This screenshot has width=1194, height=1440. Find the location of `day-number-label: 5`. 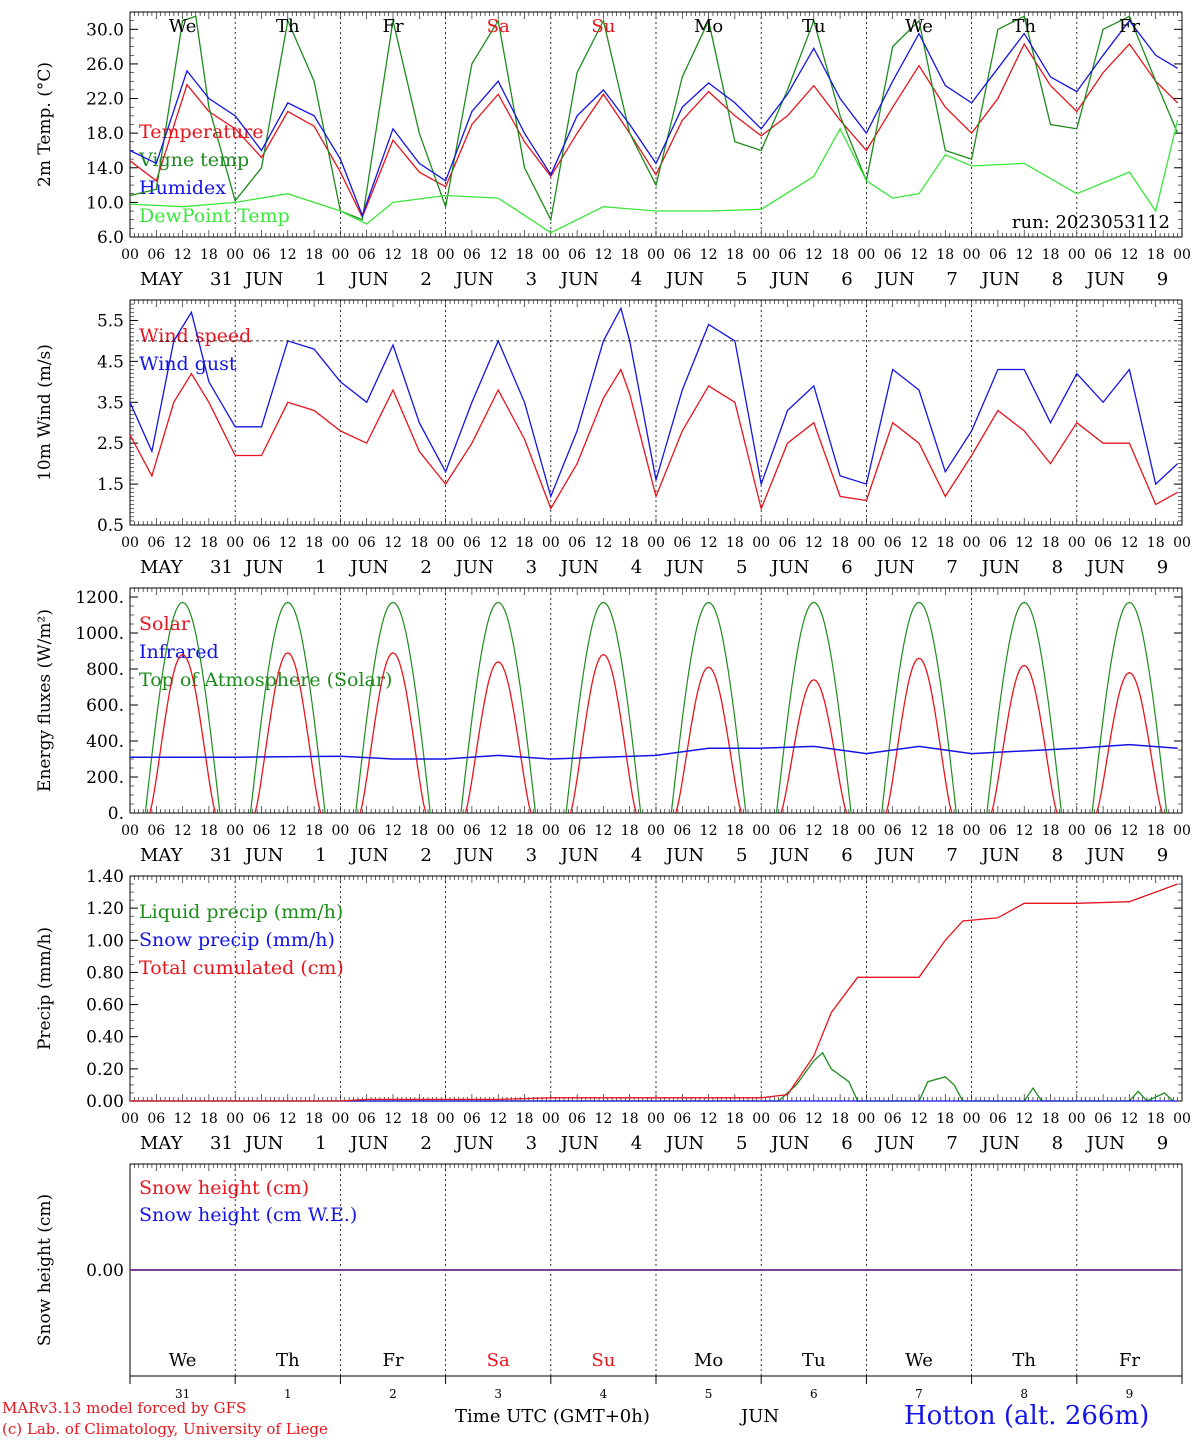

day-number-label: 5 is located at coordinates (741, 1143).